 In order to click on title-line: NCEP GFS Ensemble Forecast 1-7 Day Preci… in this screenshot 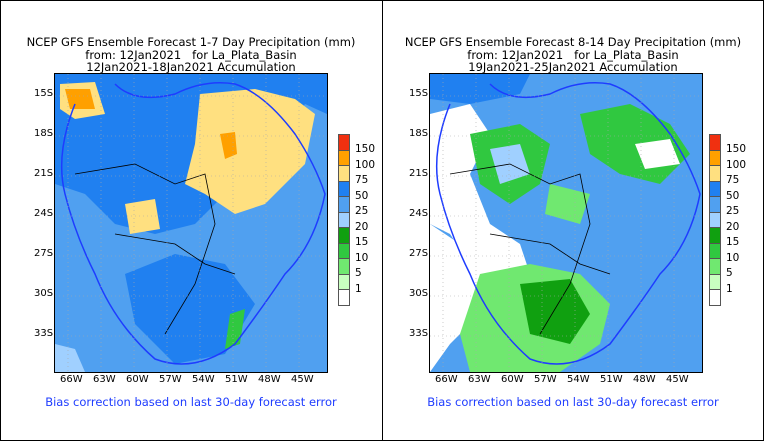, I will do `click(191, 42)`.